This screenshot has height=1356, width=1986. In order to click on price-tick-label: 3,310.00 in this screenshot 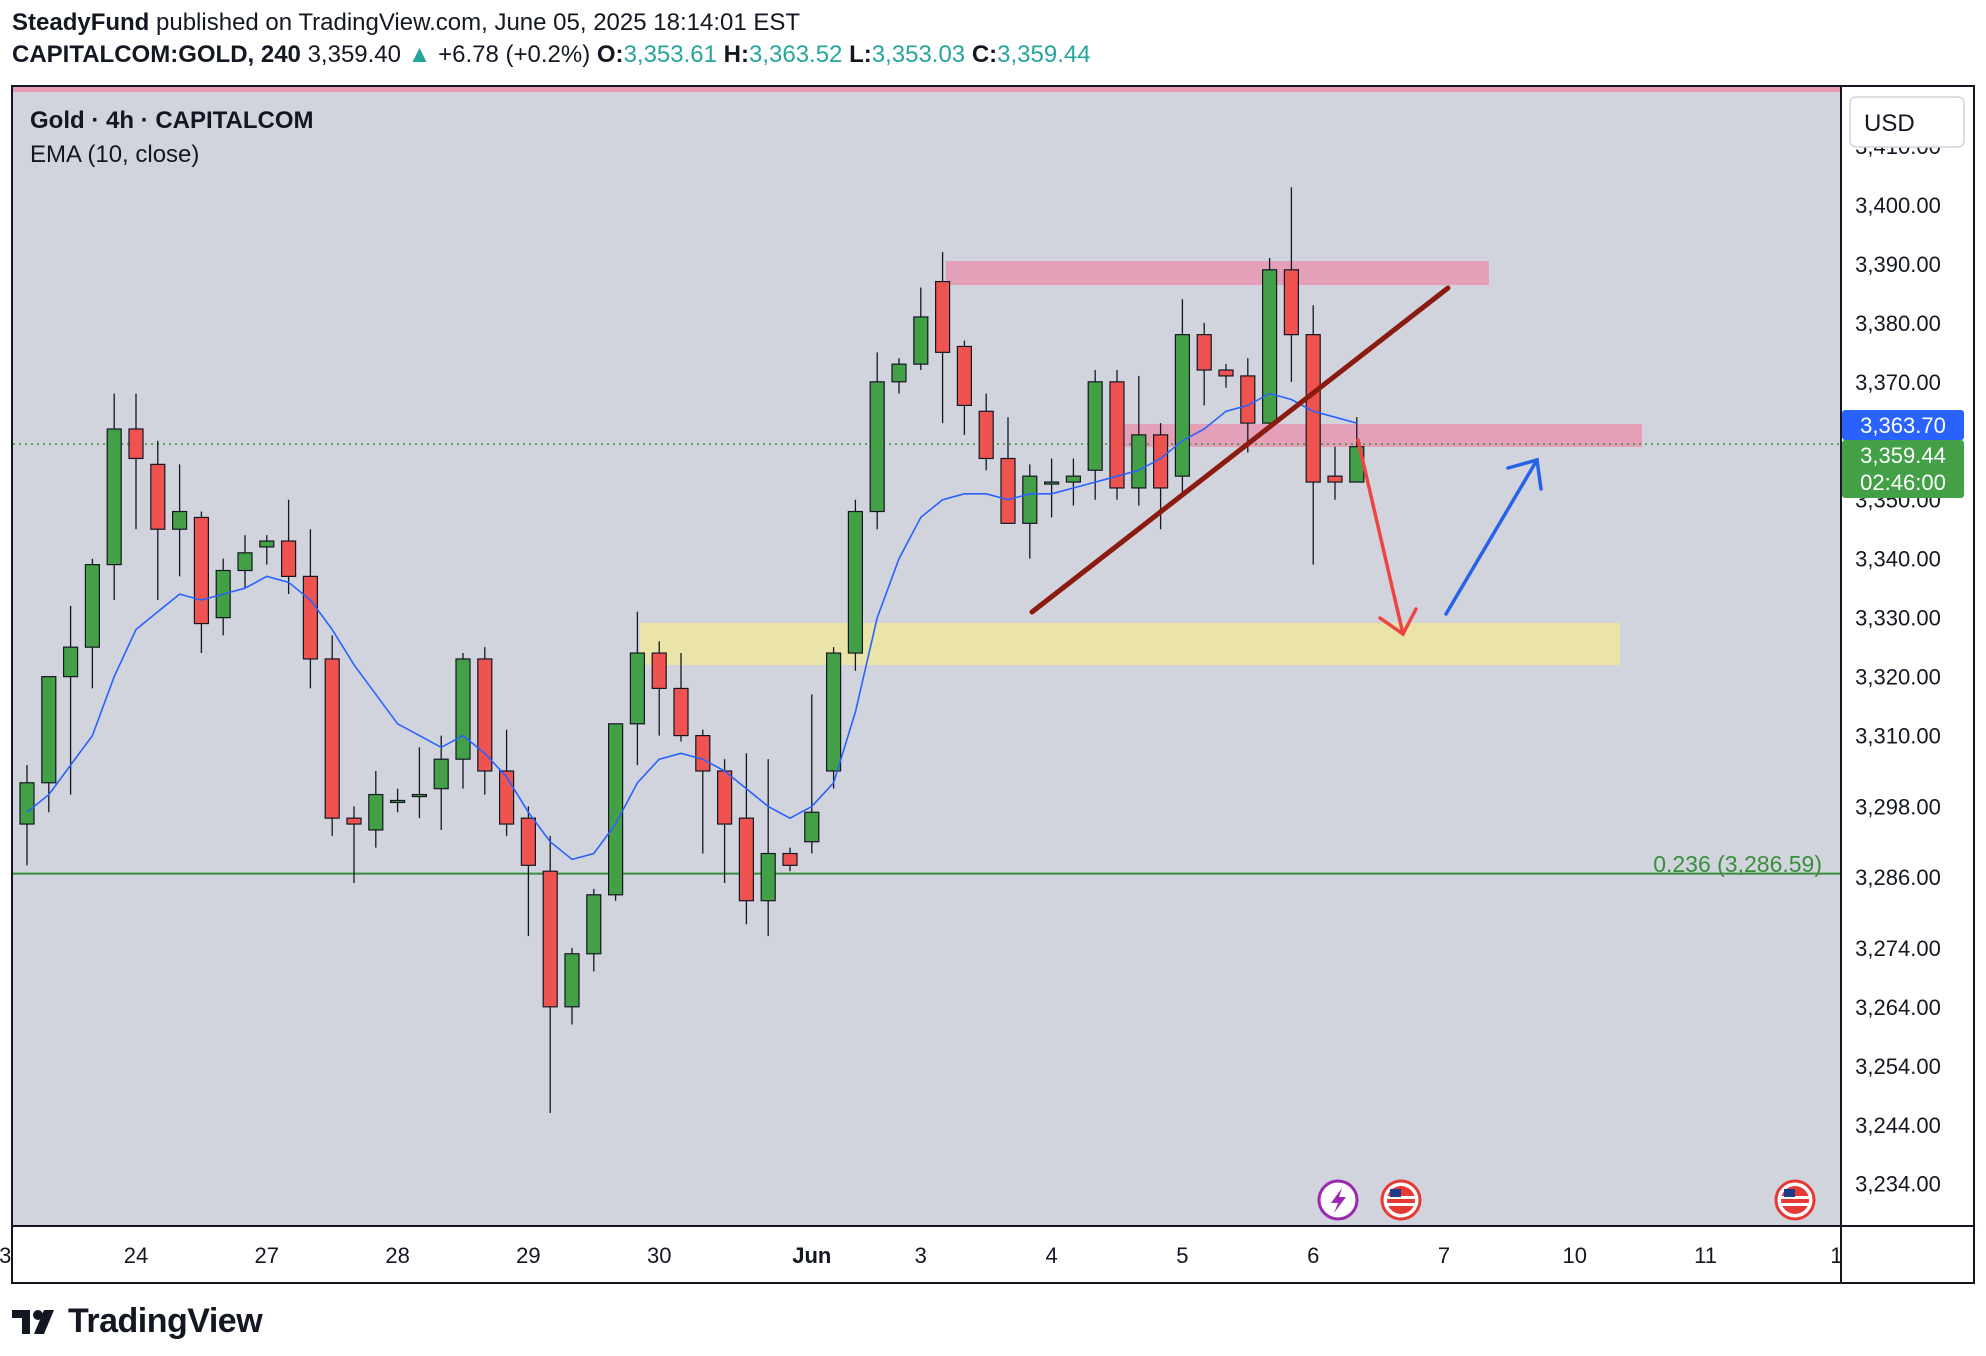, I will do `click(1898, 736)`.